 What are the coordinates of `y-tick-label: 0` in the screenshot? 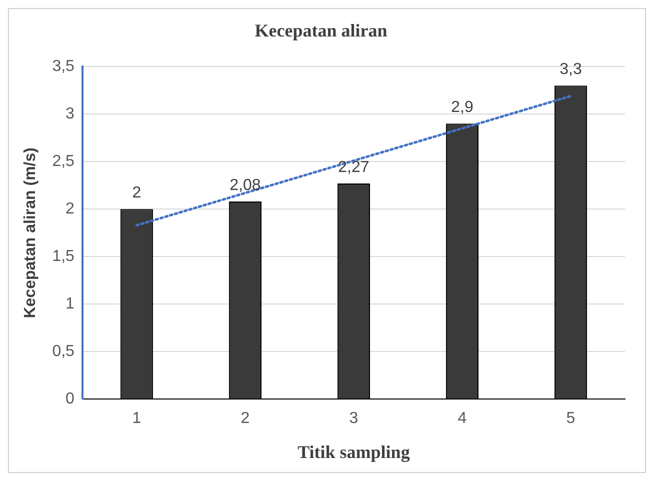 It's located at (70, 399).